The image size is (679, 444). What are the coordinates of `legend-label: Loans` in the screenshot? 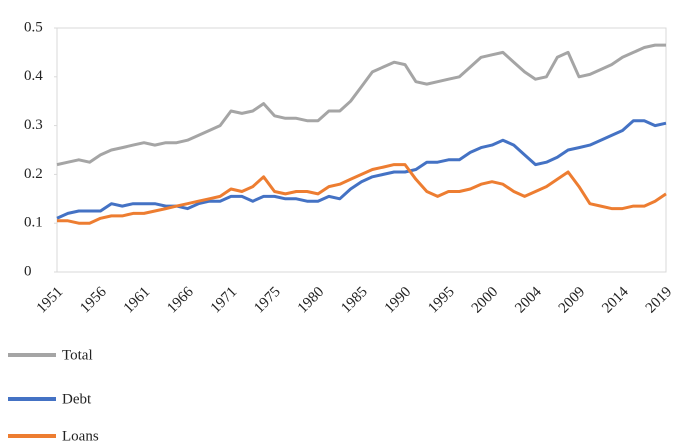 It's located at (80, 436).